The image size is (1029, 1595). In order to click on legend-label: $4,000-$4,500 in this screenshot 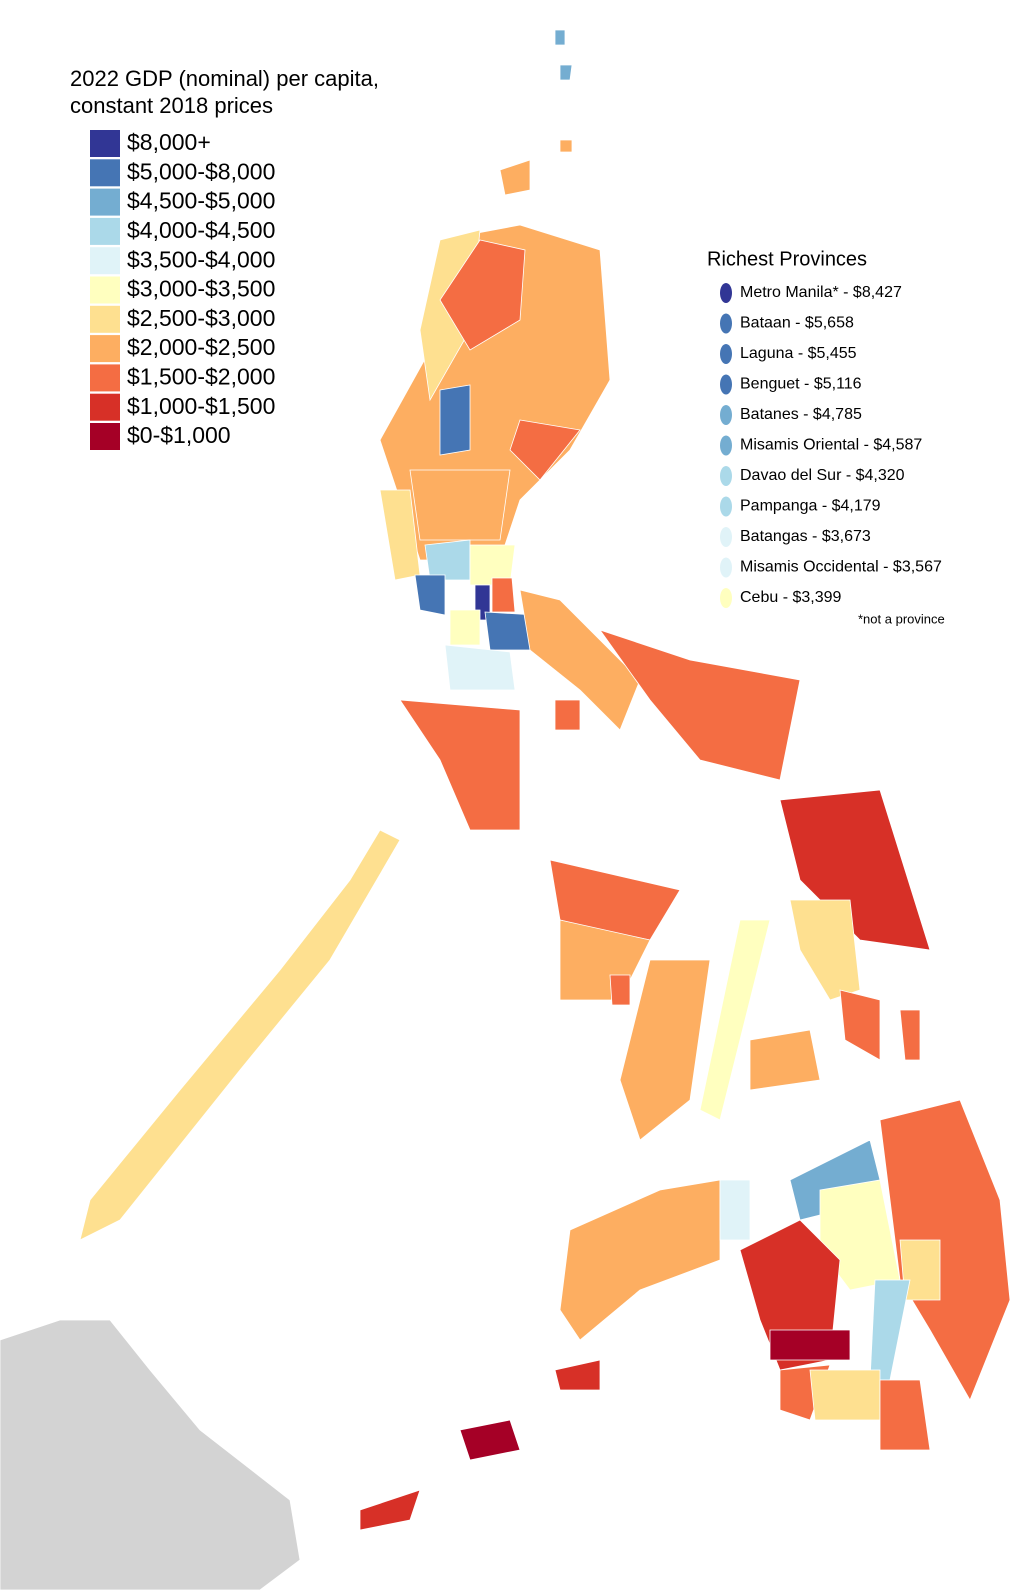, I will do `click(201, 230)`.